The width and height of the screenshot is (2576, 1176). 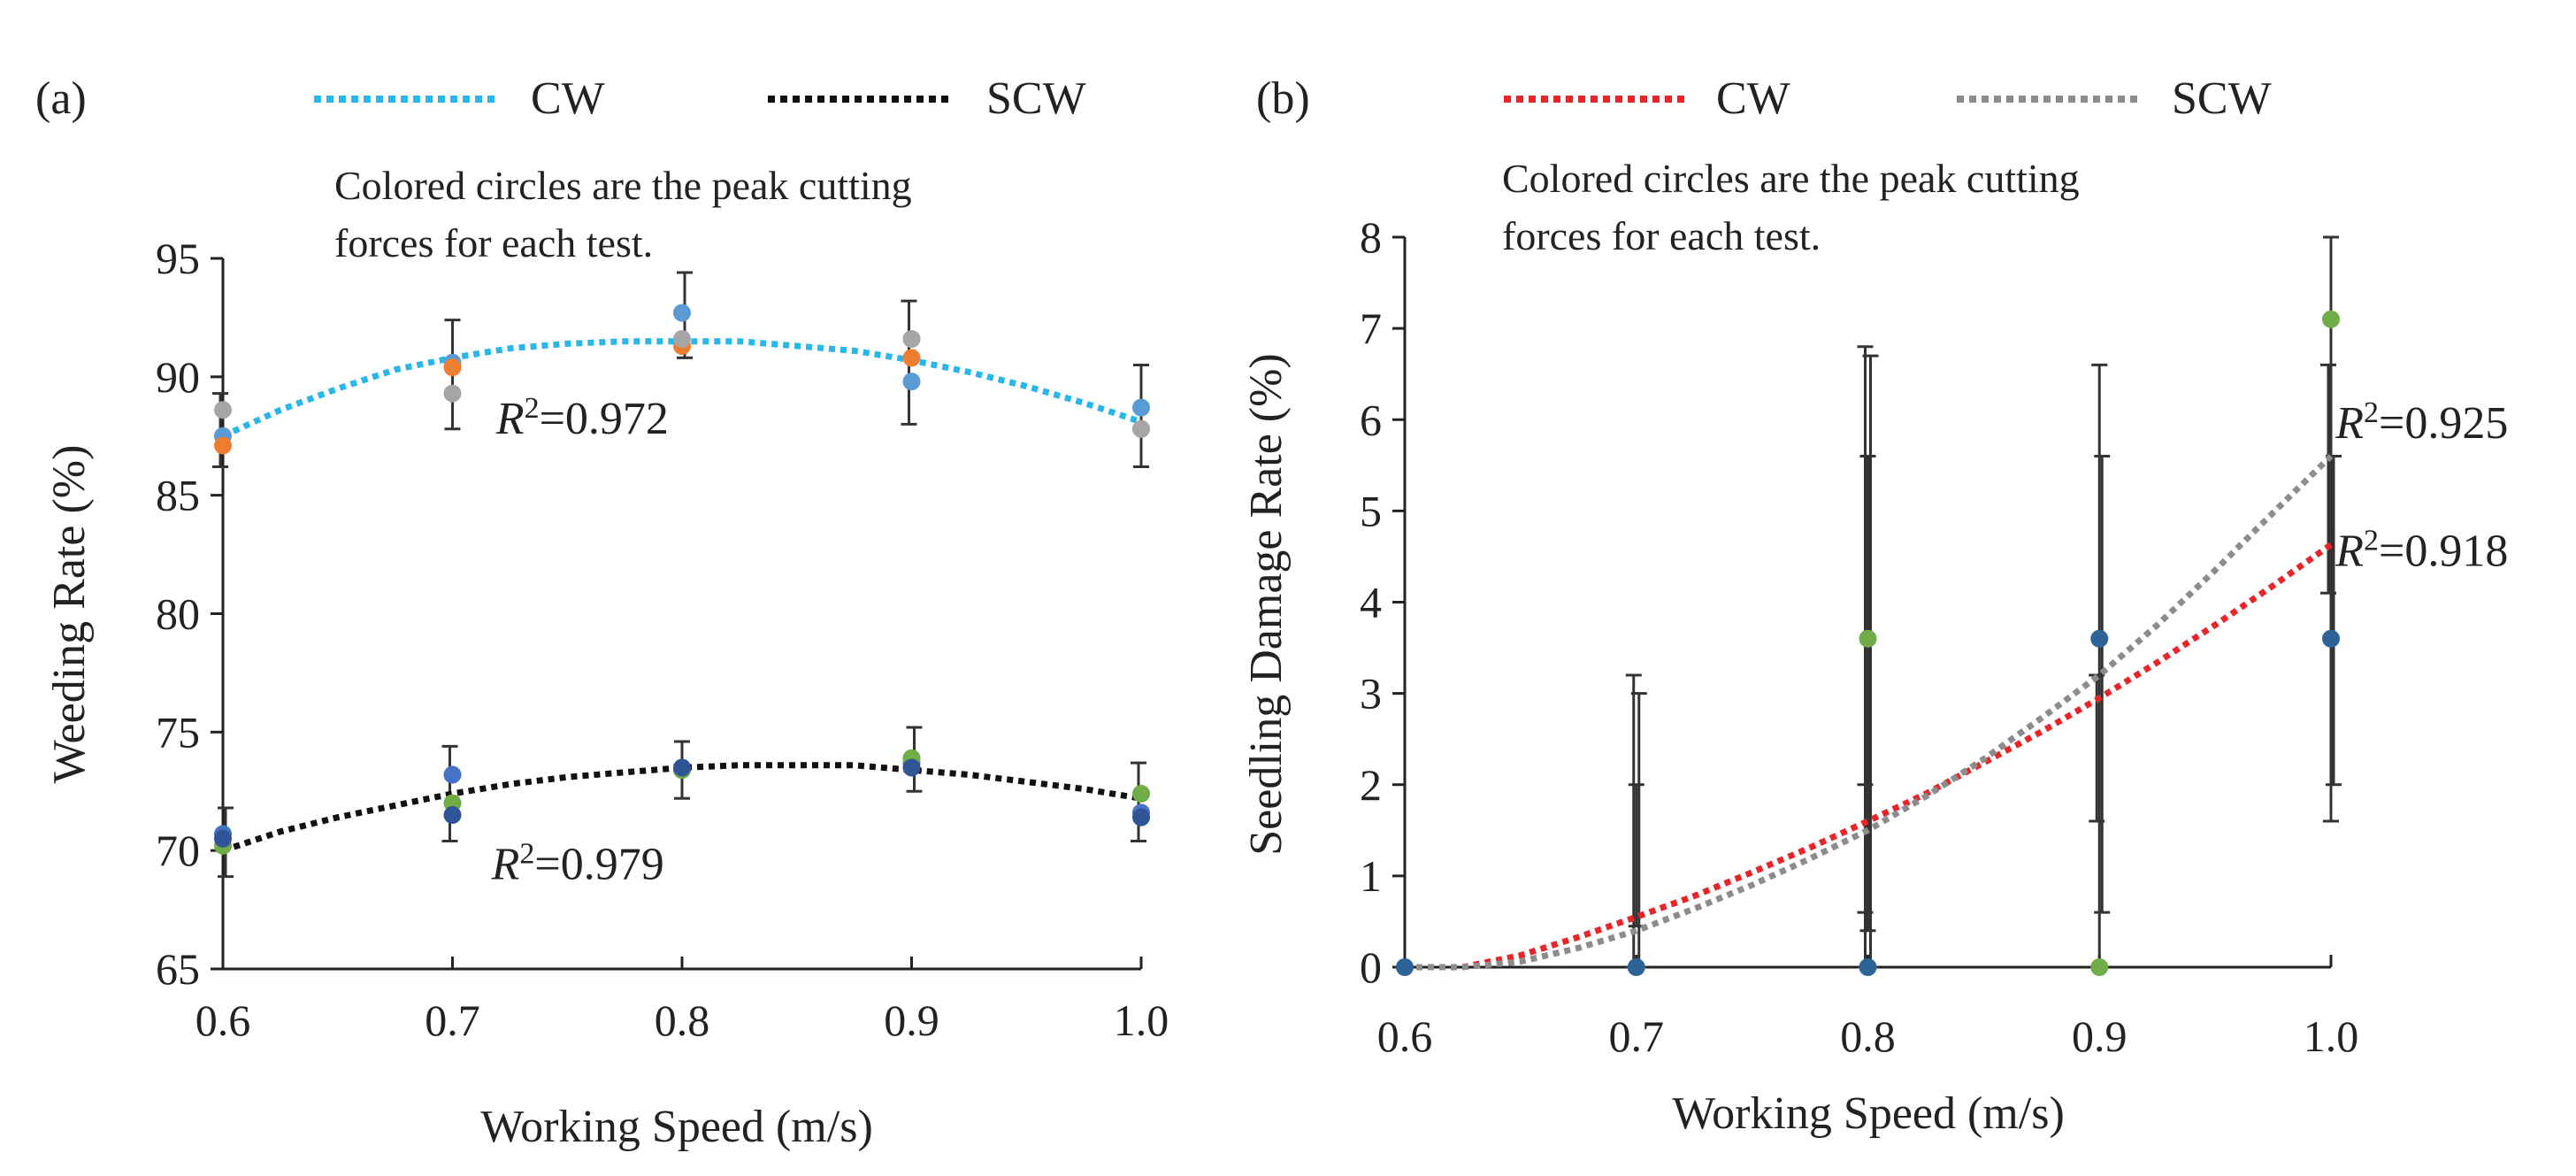 I want to click on note-a-line-2: forces for each test., so click(x=493, y=242).